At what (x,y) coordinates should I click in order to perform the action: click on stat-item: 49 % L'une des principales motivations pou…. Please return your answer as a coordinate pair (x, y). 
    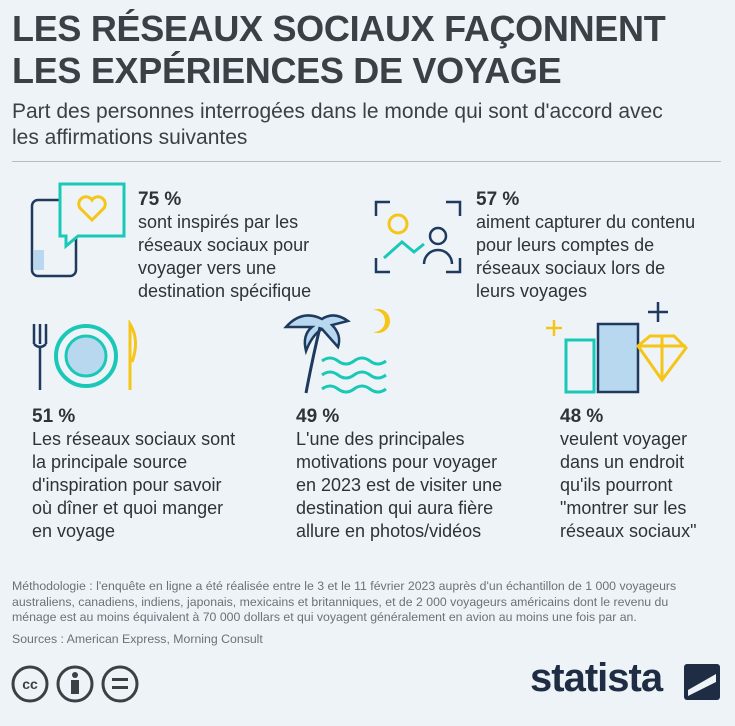
    Looking at the image, I should click on (399, 474).